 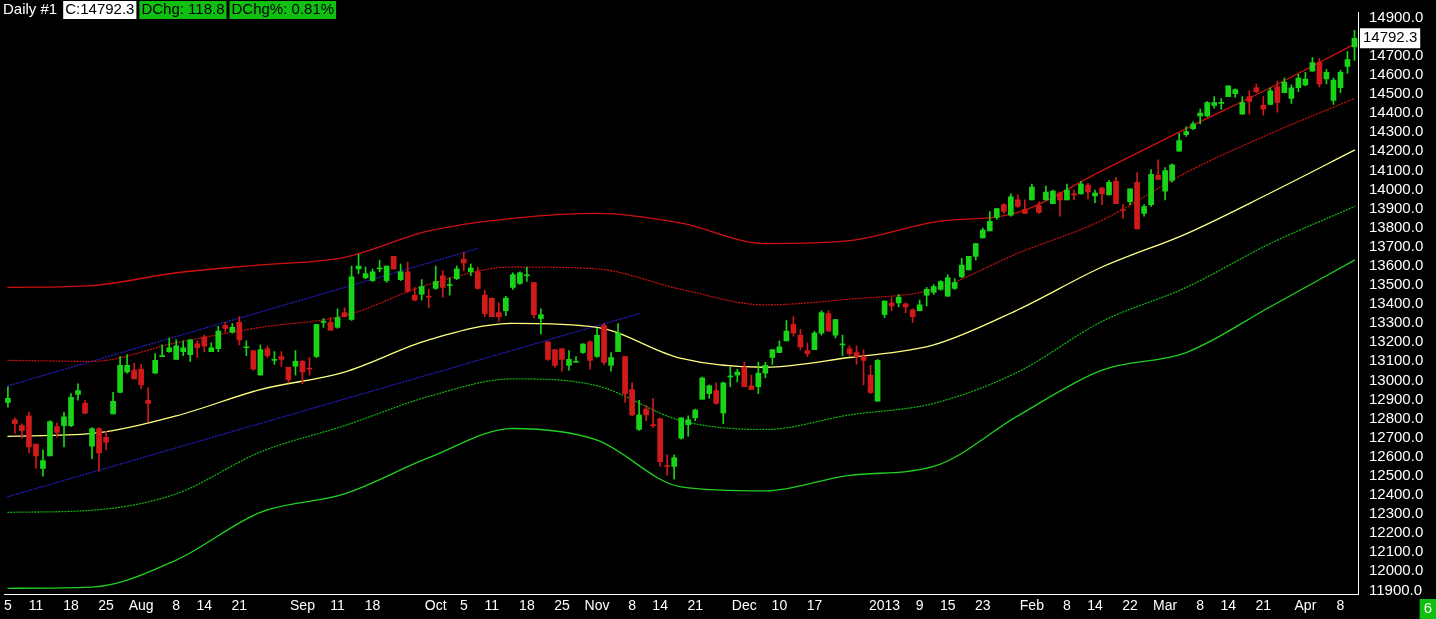 What do you see at coordinates (1396, 341) in the screenshot?
I see `y-tick-label: 13200.0` at bounding box center [1396, 341].